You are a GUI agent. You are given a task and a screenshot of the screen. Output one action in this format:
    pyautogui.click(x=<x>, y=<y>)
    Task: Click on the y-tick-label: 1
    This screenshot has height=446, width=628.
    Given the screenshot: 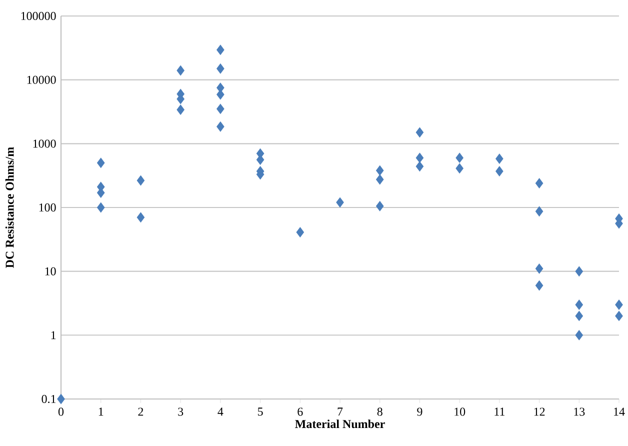 What is the action you would take?
    pyautogui.click(x=53, y=335)
    